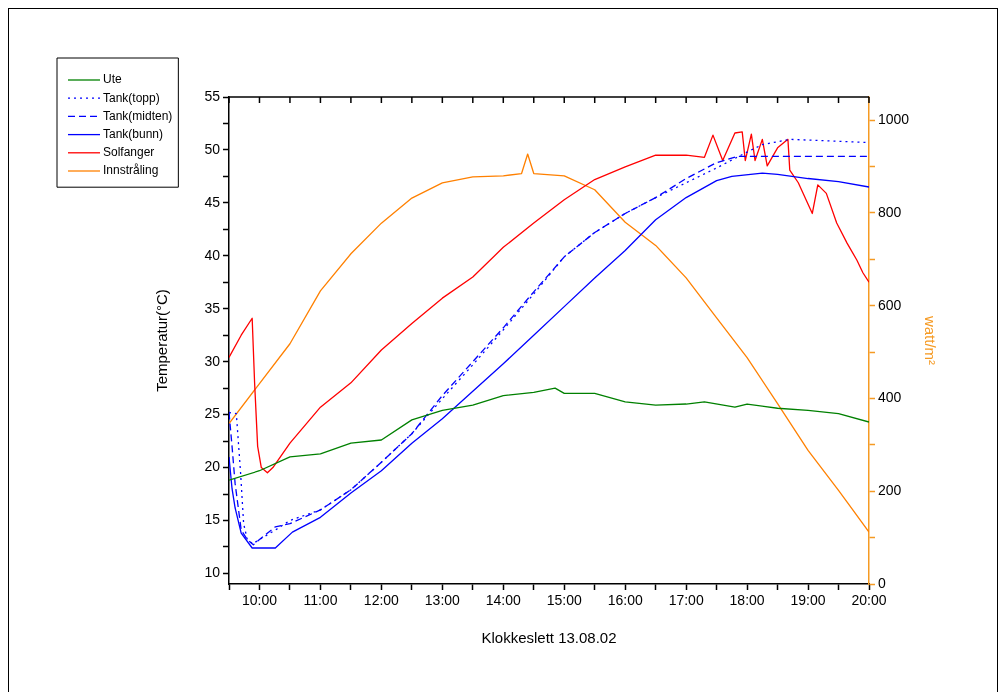 The height and width of the screenshot is (692, 1002). I want to click on y2-tick-label: 0, so click(882, 582).